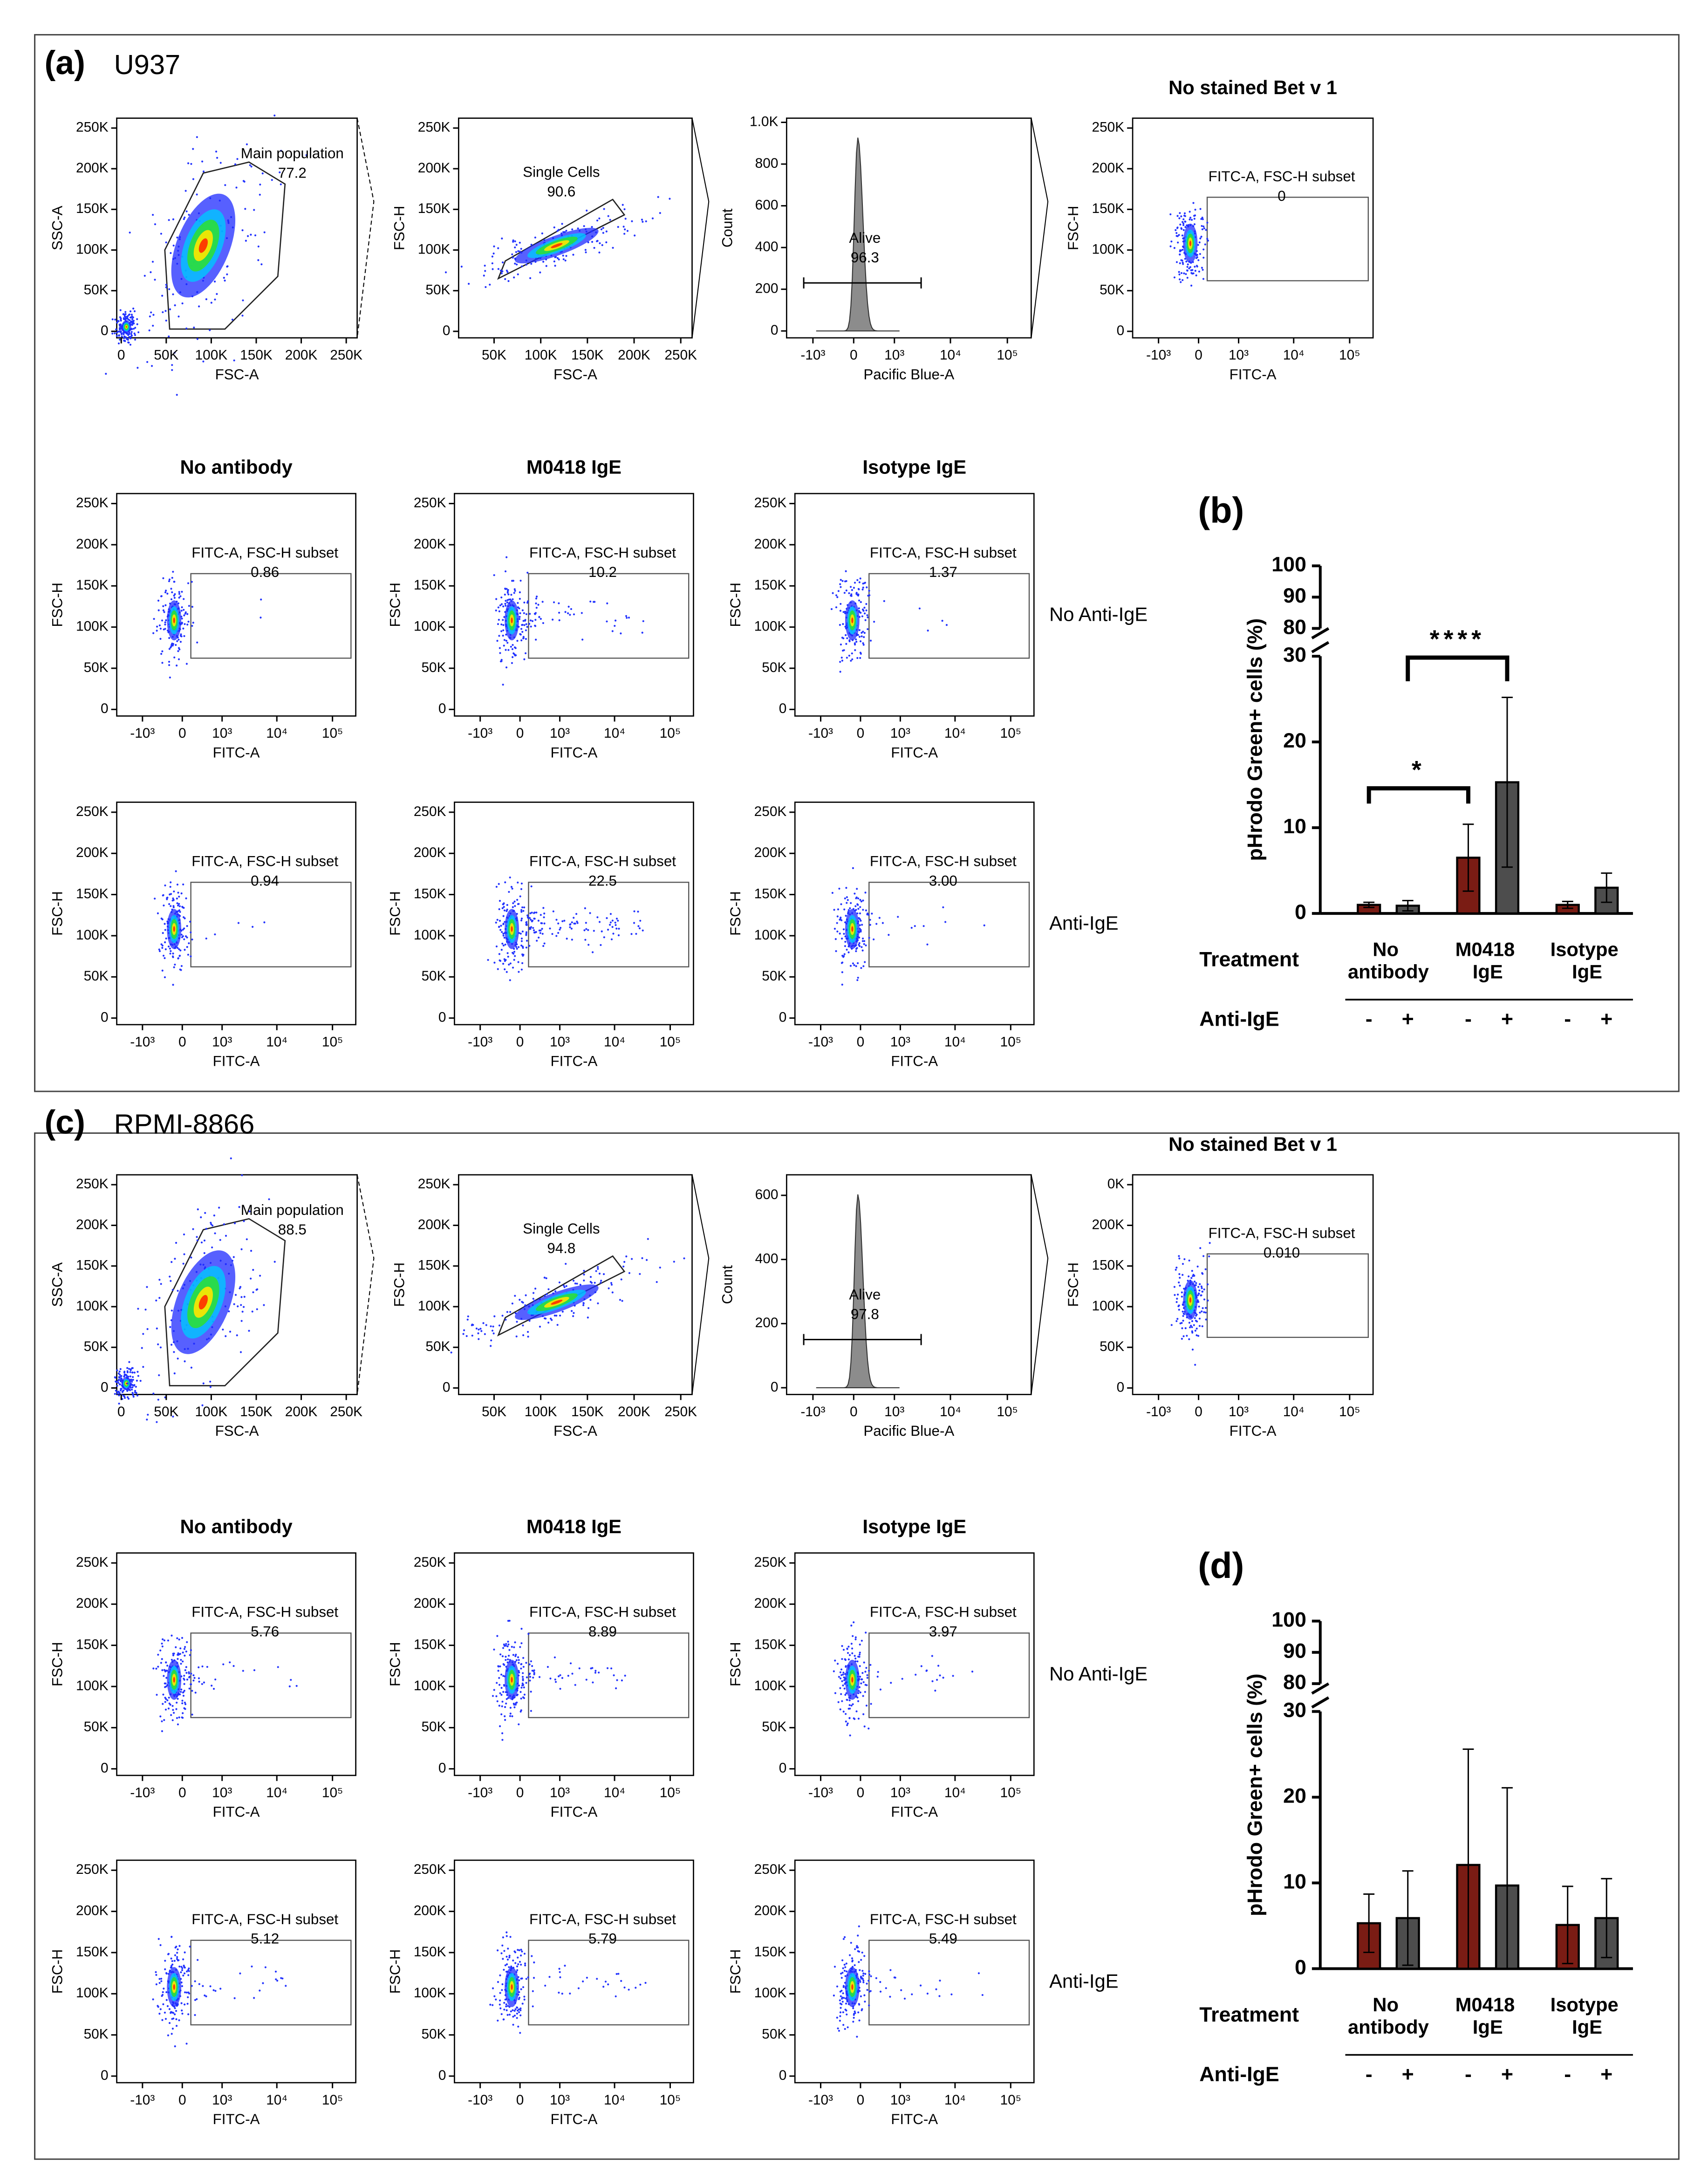  What do you see at coordinates (434, 1306) in the screenshot?
I see `y-tick-label: 100K` at bounding box center [434, 1306].